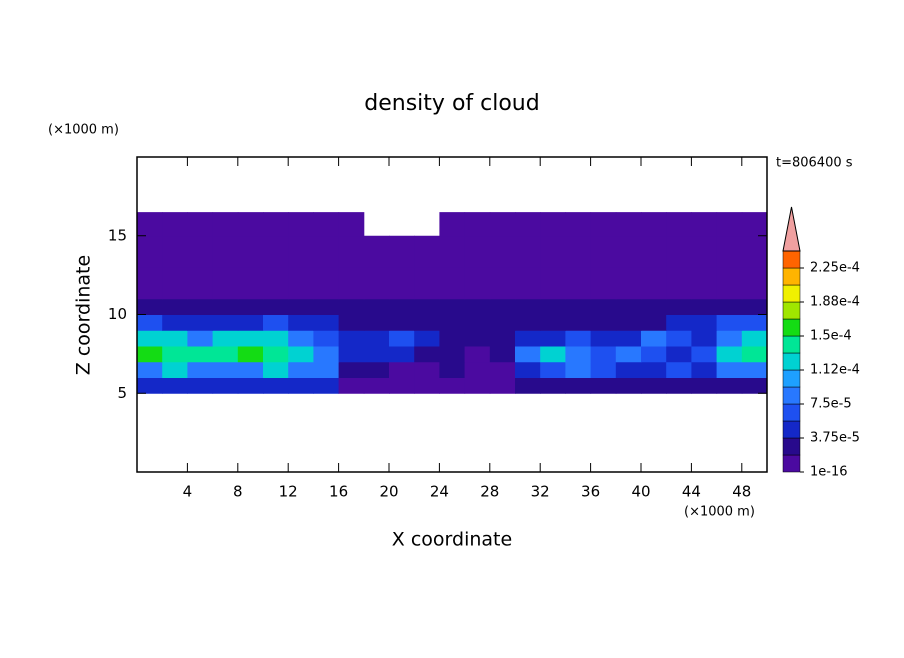 The width and height of the screenshot is (904, 658). Describe the element at coordinates (791, 229) in the screenshot. I see `colorbar-extend` at that location.